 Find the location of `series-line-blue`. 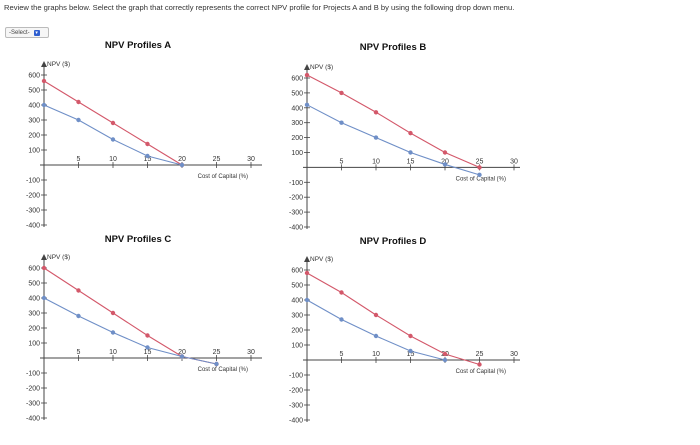

series-line-blue is located at coordinates (130, 331).